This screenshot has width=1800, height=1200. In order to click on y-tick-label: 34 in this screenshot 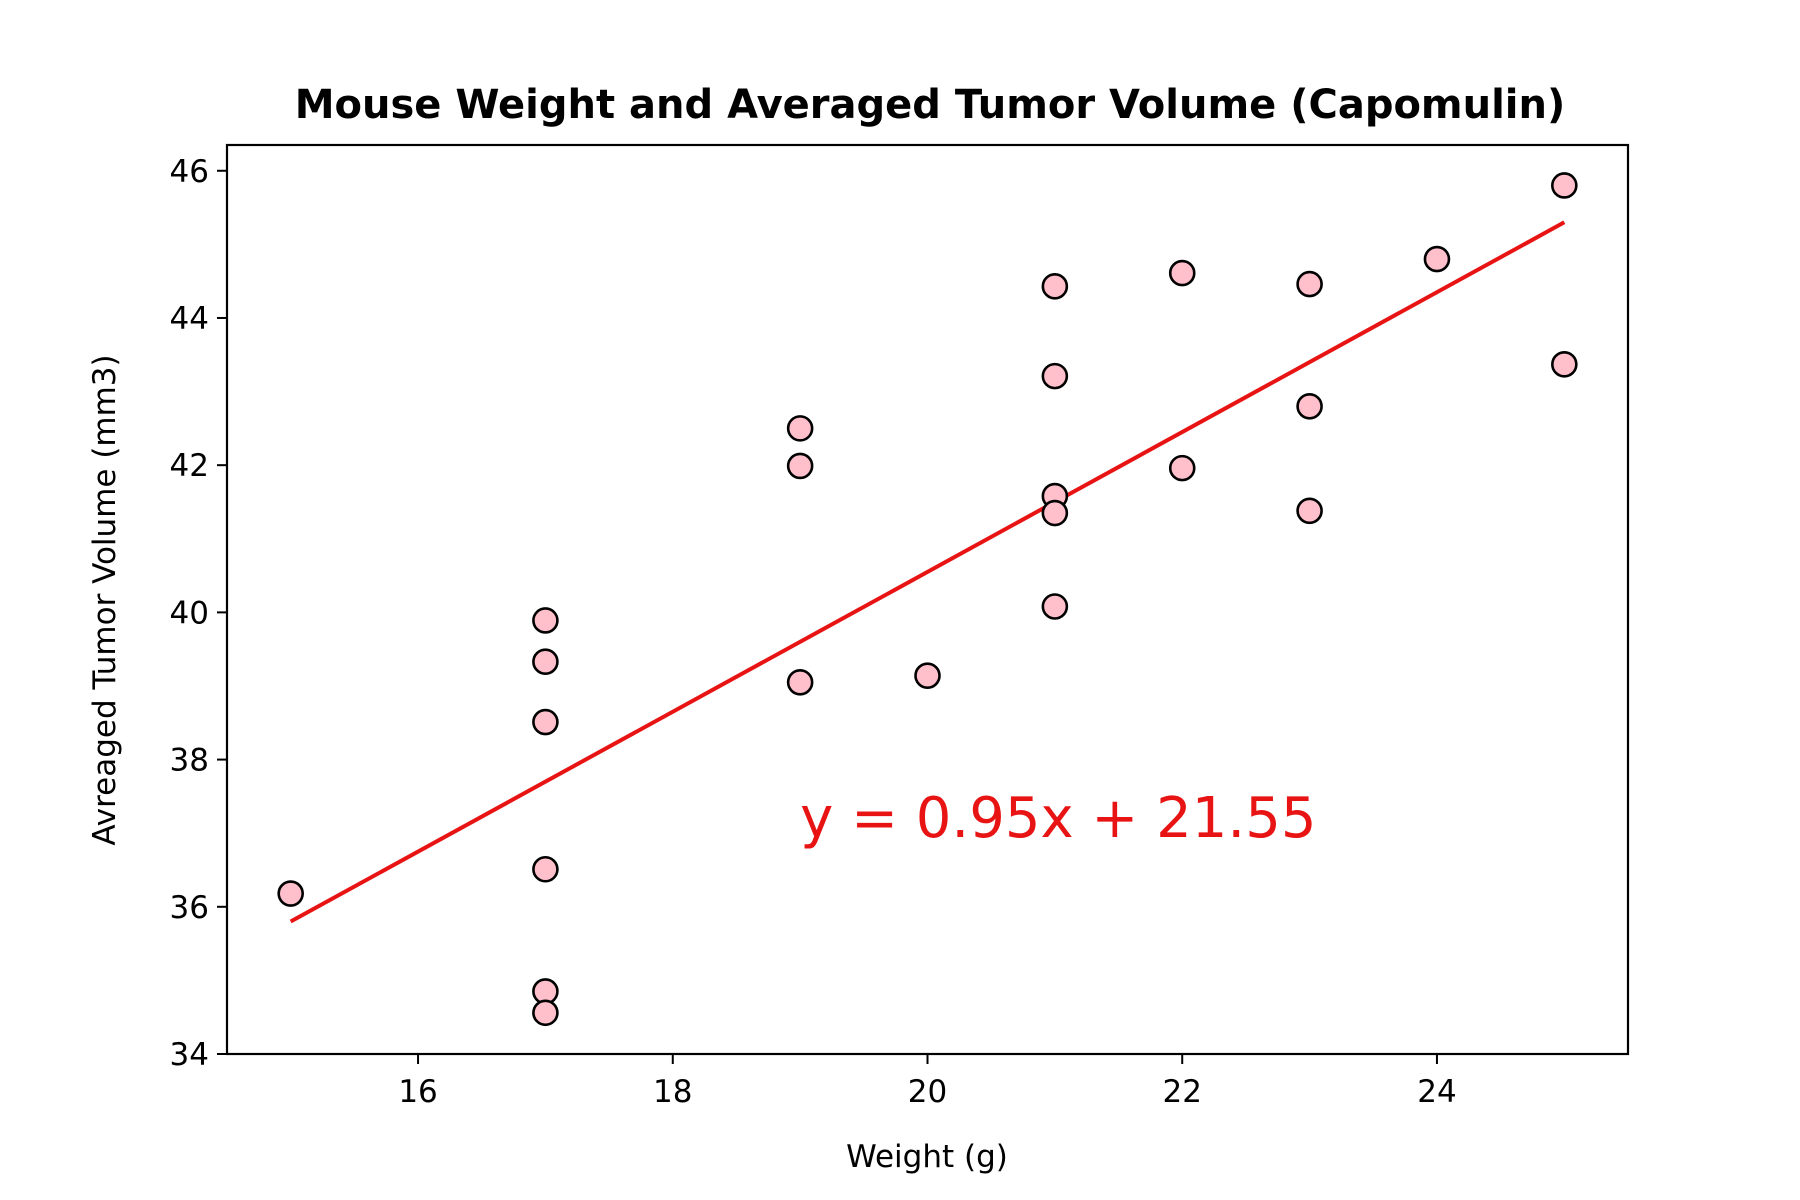, I will do `click(189, 1055)`.